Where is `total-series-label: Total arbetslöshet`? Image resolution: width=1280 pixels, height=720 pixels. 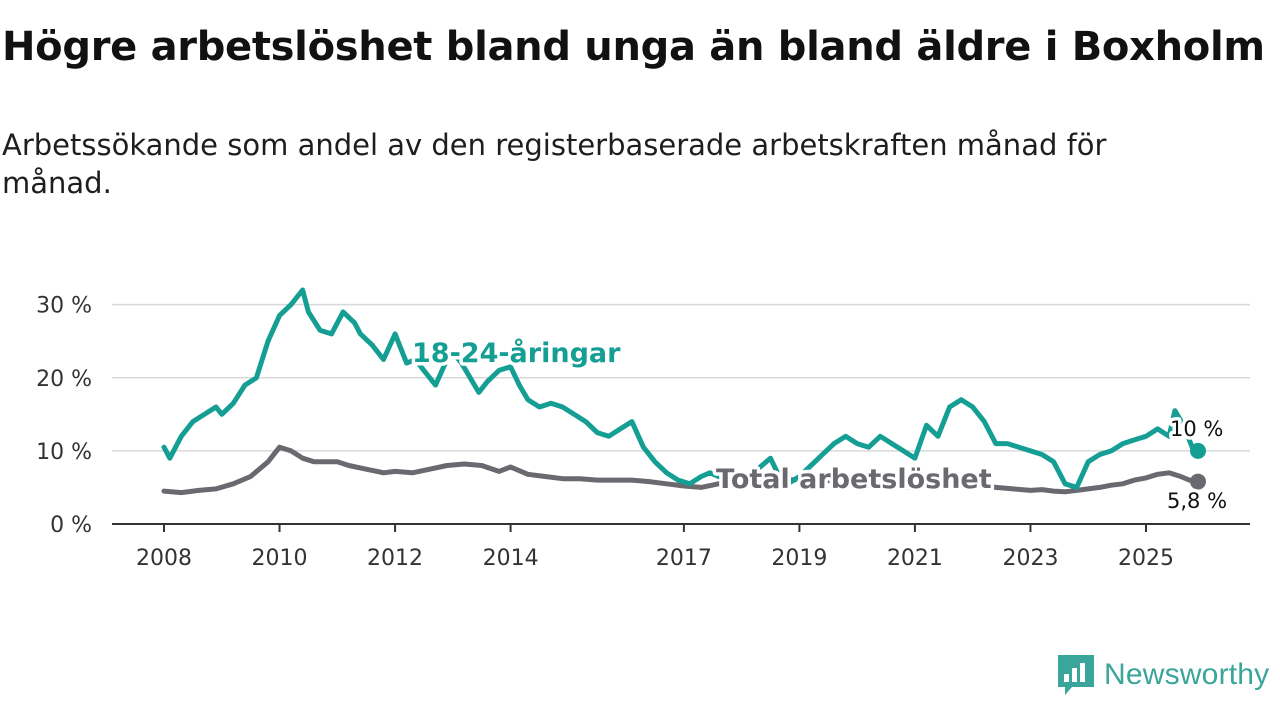
total-series-label: Total arbetslöshet is located at coordinates (854, 479).